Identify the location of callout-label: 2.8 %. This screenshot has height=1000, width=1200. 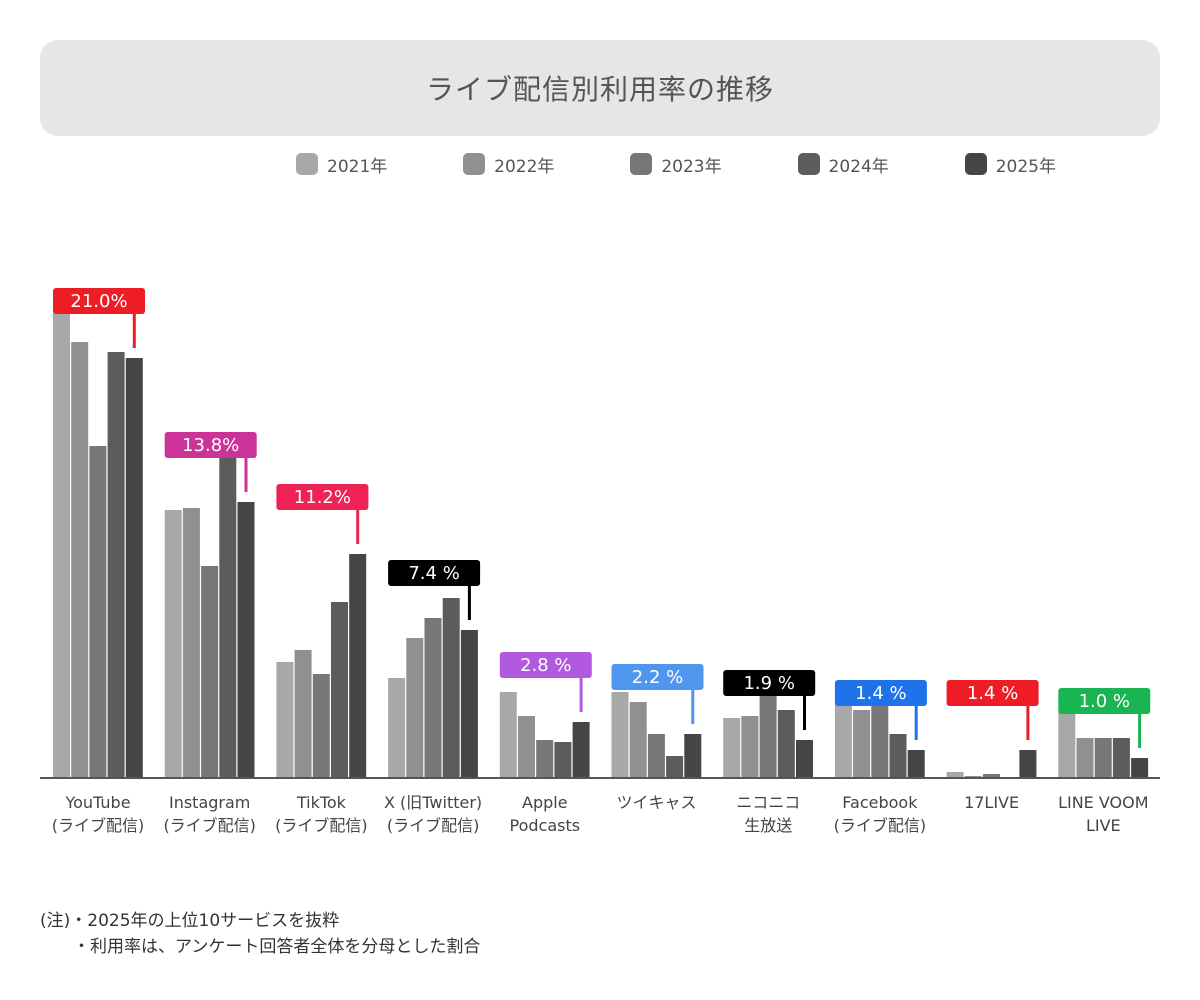
(545, 665).